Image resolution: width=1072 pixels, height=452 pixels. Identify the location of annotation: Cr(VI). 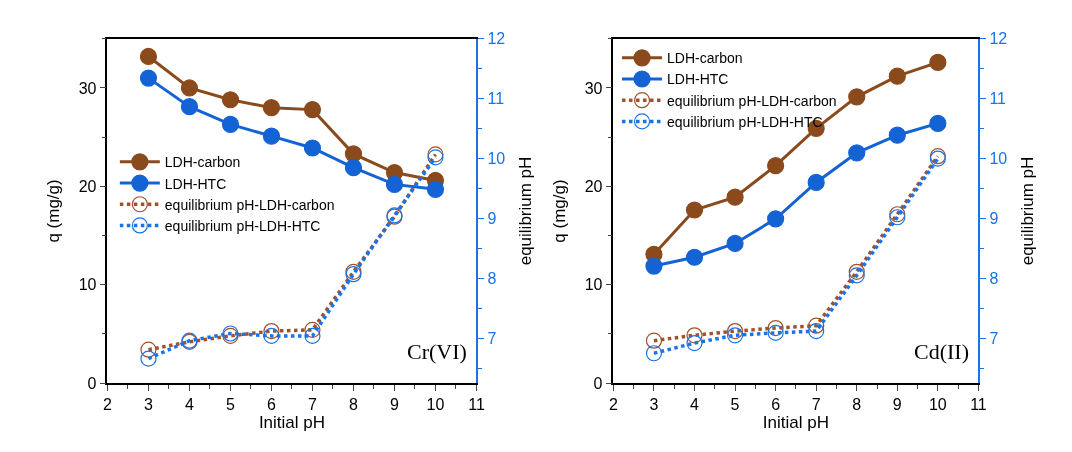
(437, 351).